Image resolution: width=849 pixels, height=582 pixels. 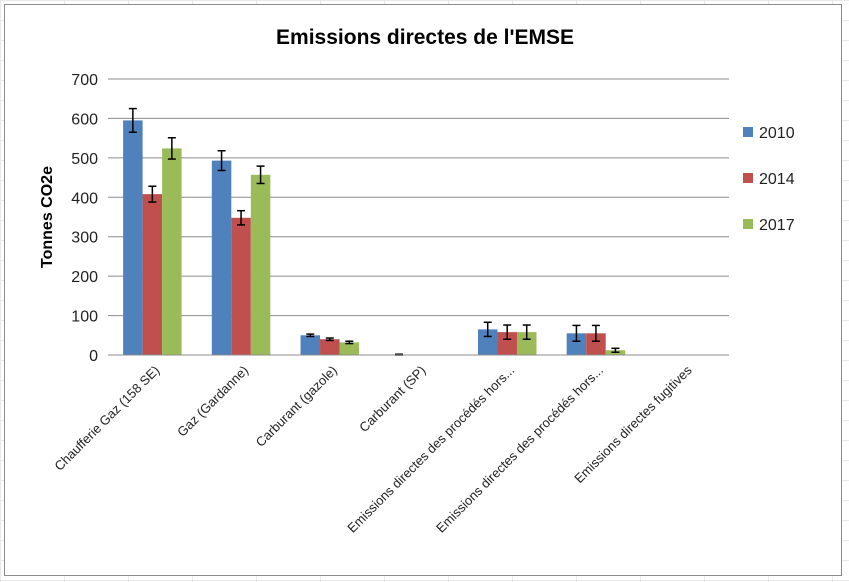 I want to click on legend: 2010 2014 2017, so click(x=769, y=179).